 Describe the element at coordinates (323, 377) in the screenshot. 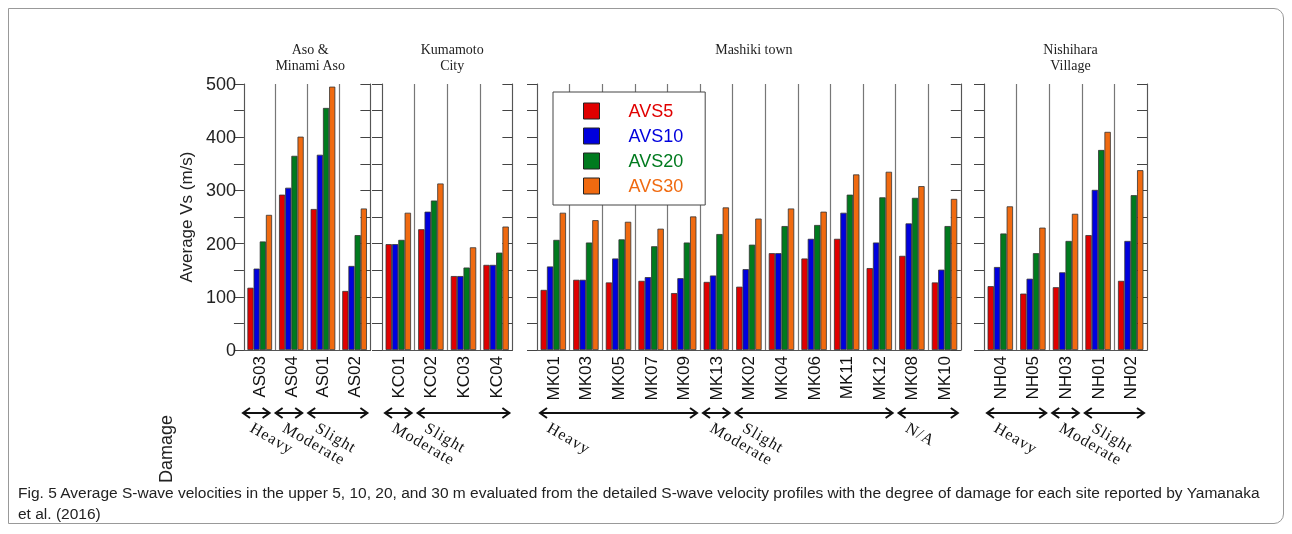

I see `x-tick-label: AS01` at that location.